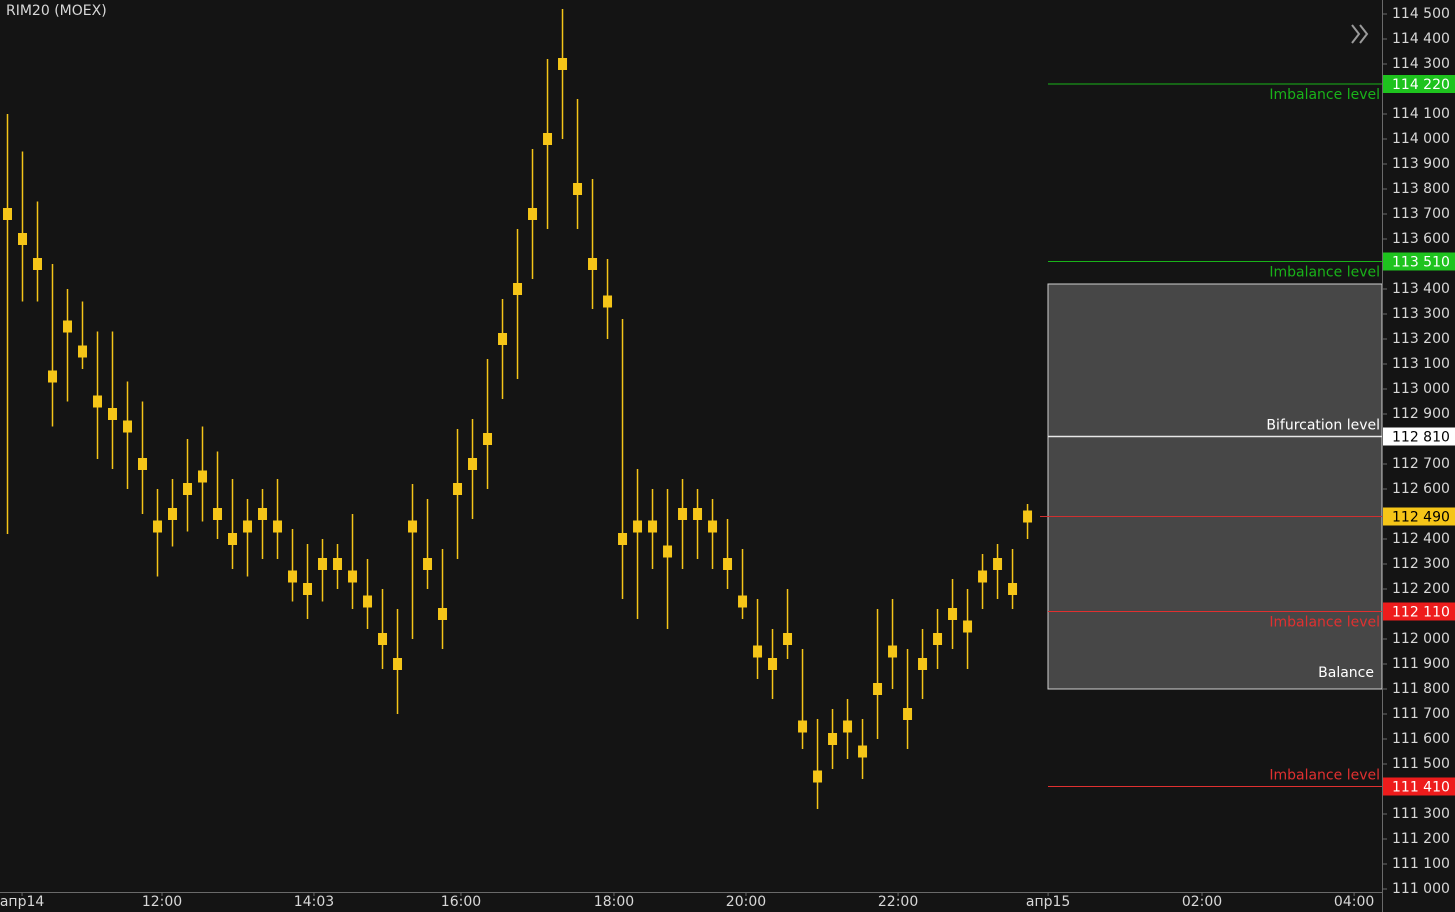 Image resolution: width=1455 pixels, height=912 pixels. Describe the element at coordinates (1354, 902) in the screenshot. I see `x-tick-label: 04:00` at that location.